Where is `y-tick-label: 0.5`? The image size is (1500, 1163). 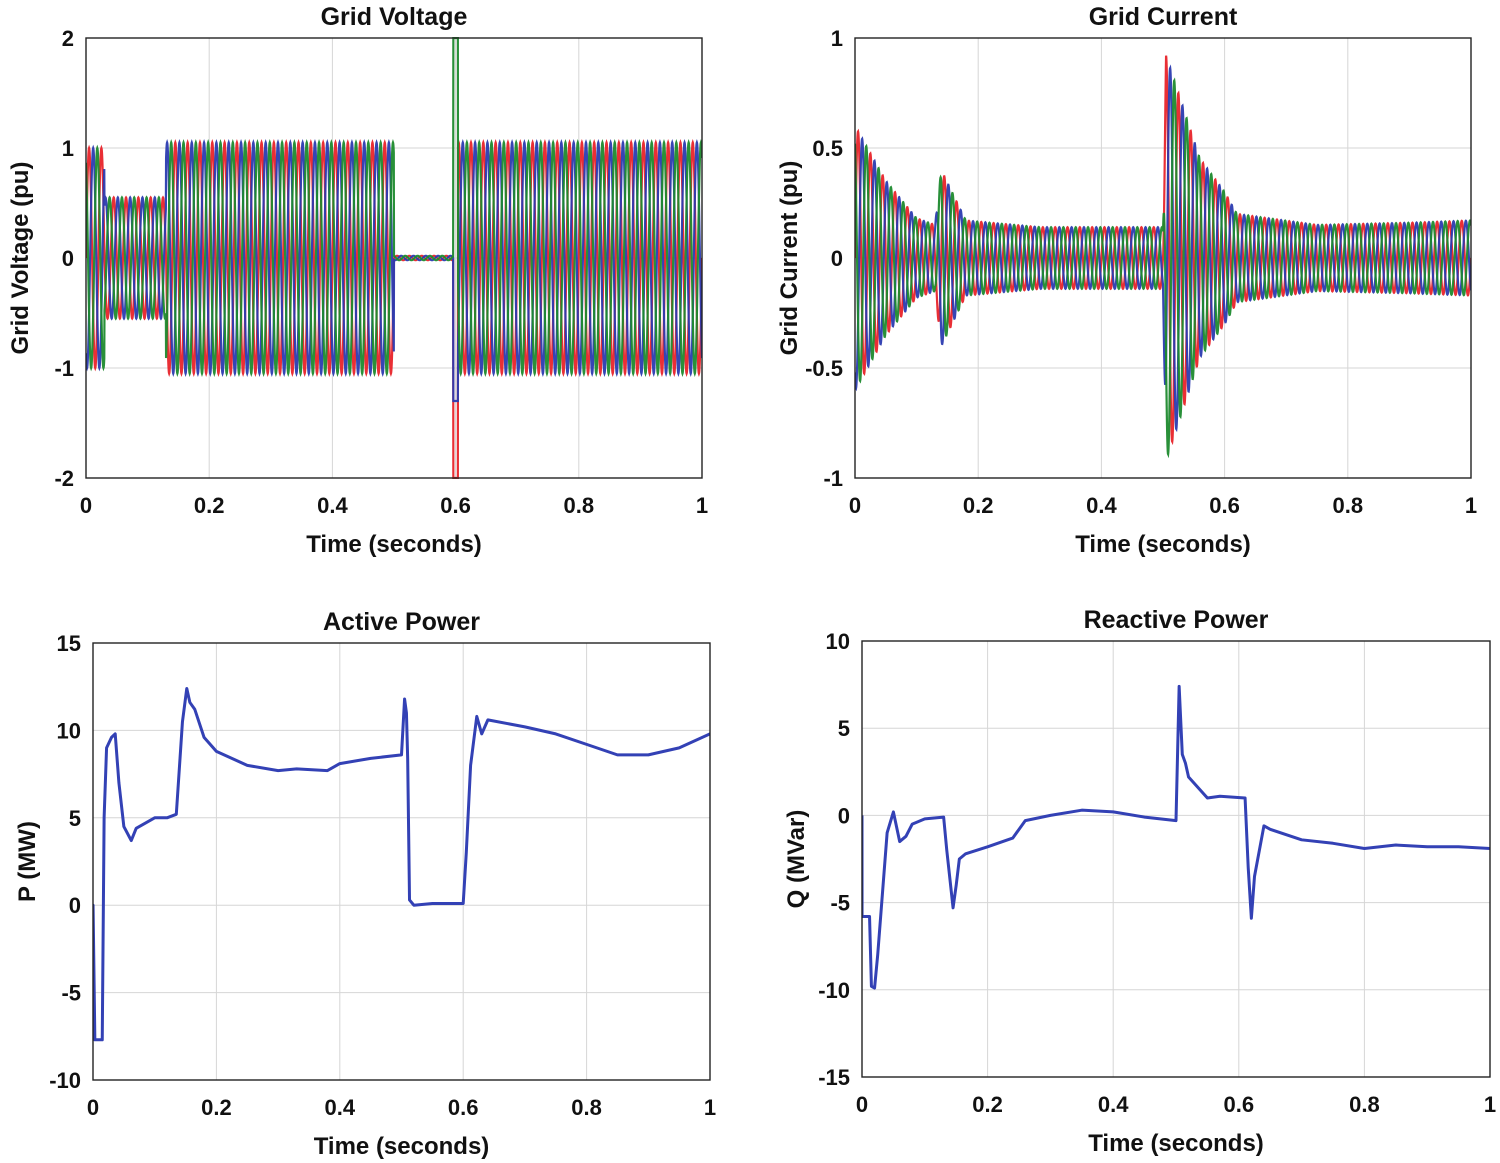 y-tick-label: 0.5 is located at coordinates (827, 148).